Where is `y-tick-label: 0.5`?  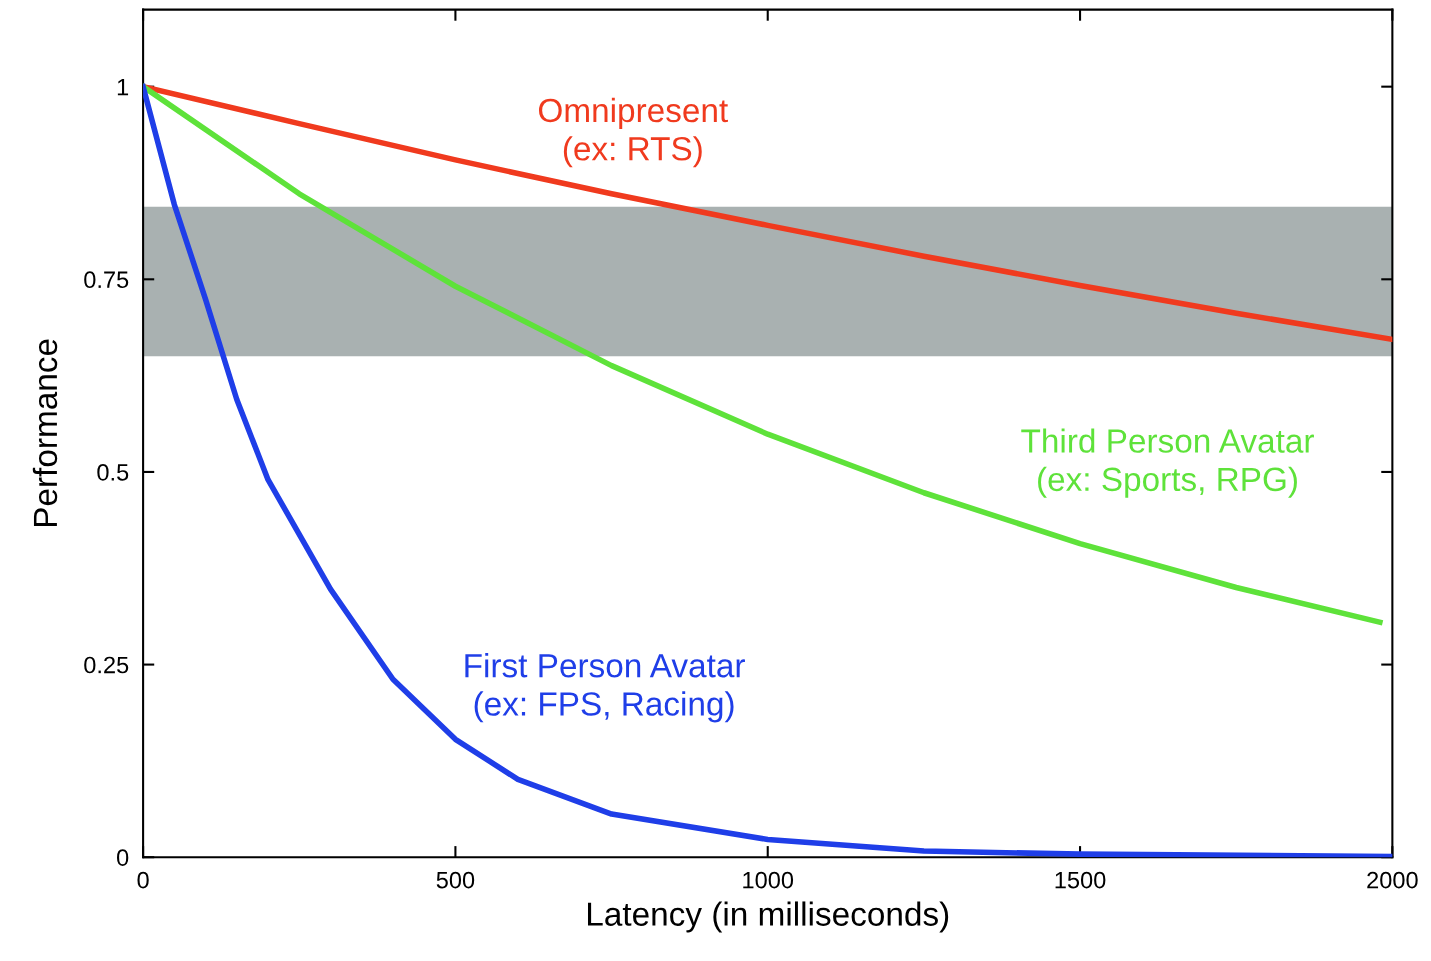
y-tick-label: 0.5 is located at coordinates (113, 472).